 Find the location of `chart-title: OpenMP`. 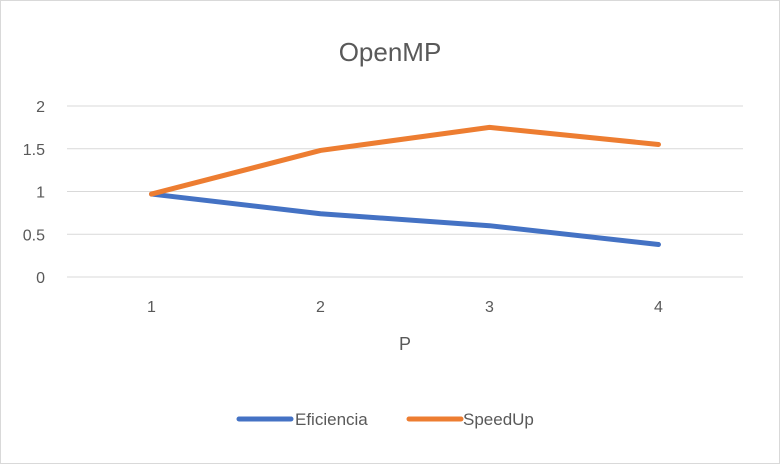

chart-title: OpenMP is located at coordinates (390, 52).